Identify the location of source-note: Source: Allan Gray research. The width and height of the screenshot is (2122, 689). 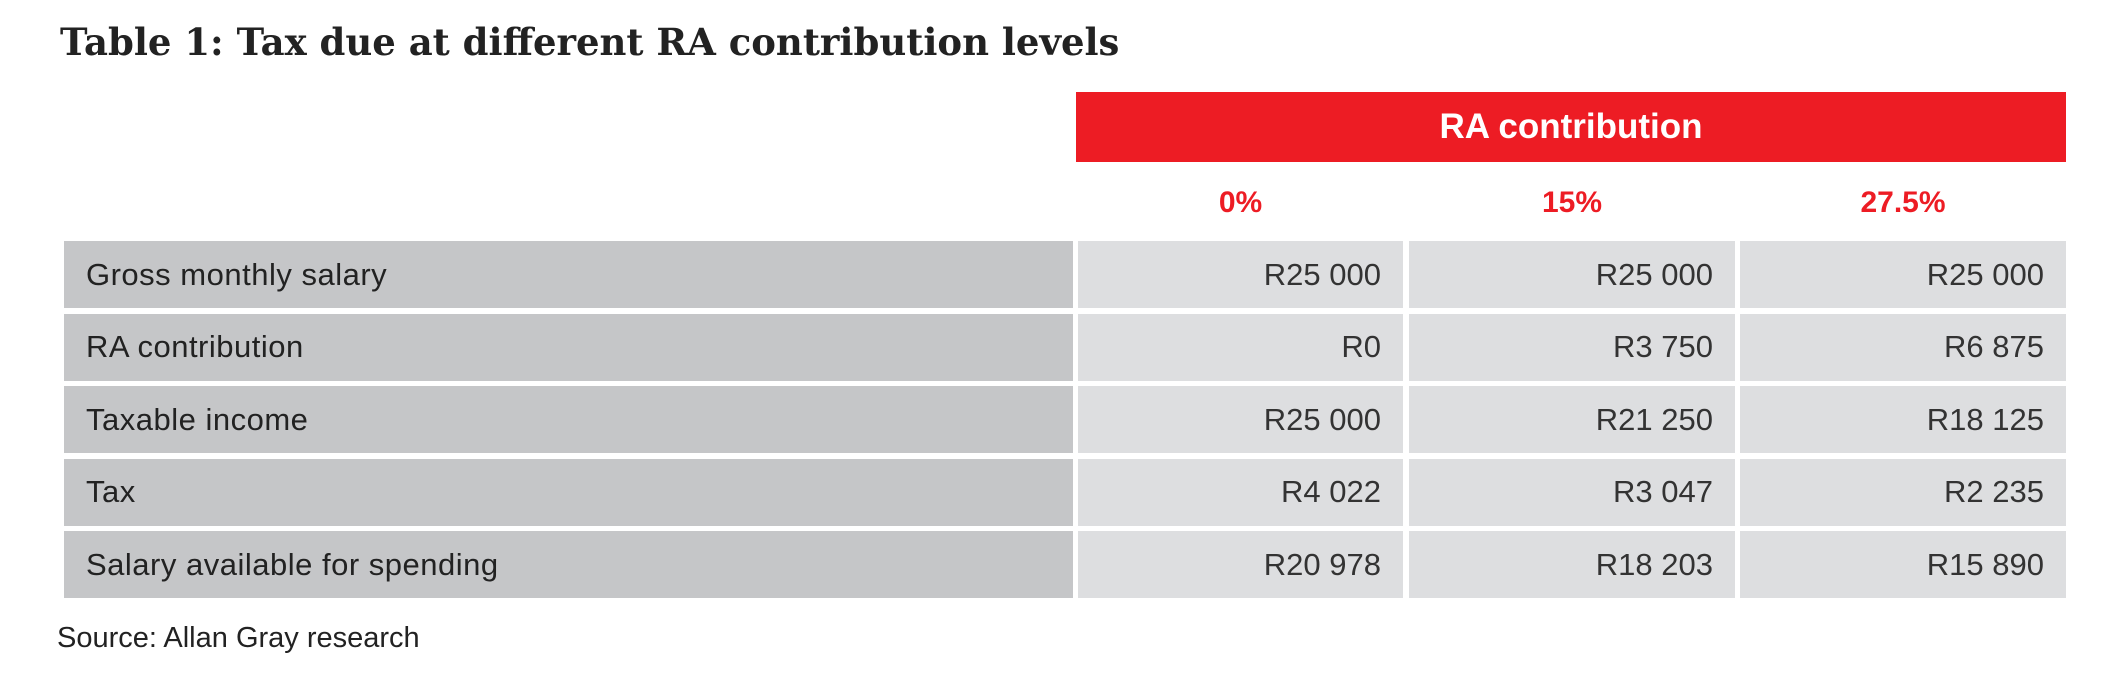
(238, 638).